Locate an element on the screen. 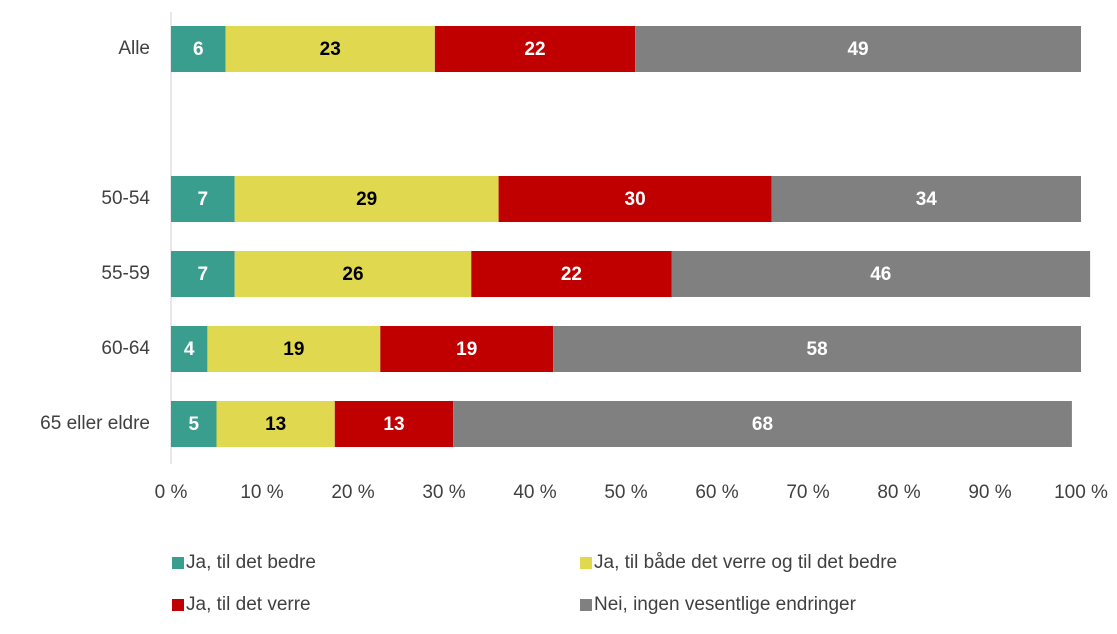 This screenshot has width=1117, height=634. data-label: 23 is located at coordinates (330, 49).